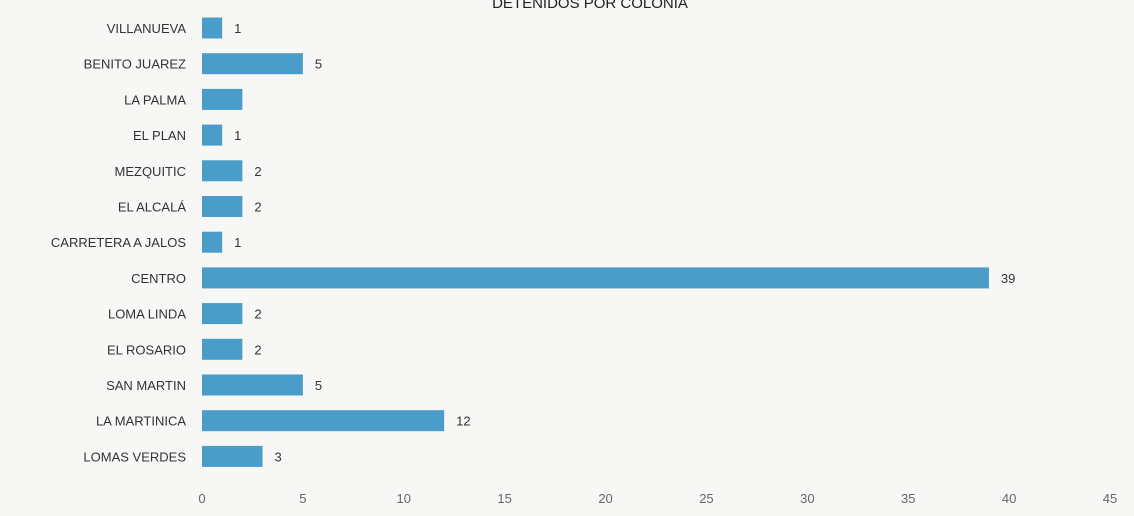 This screenshot has height=516, width=1134. I want to click on x-tick-label: 0, so click(201, 498).